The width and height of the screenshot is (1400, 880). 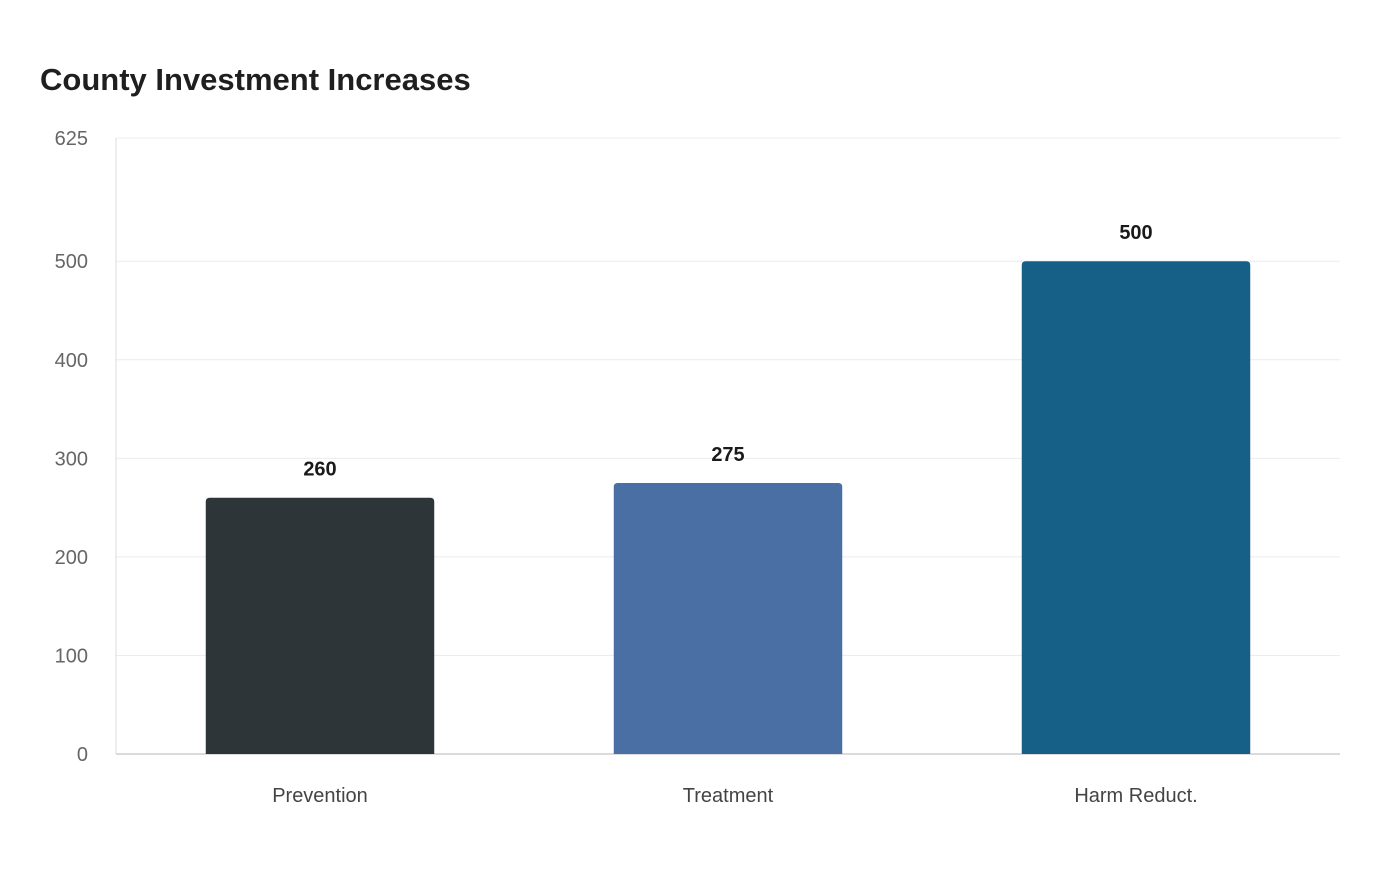 What do you see at coordinates (1136, 507) in the screenshot?
I see `bar-harm-reduct` at bounding box center [1136, 507].